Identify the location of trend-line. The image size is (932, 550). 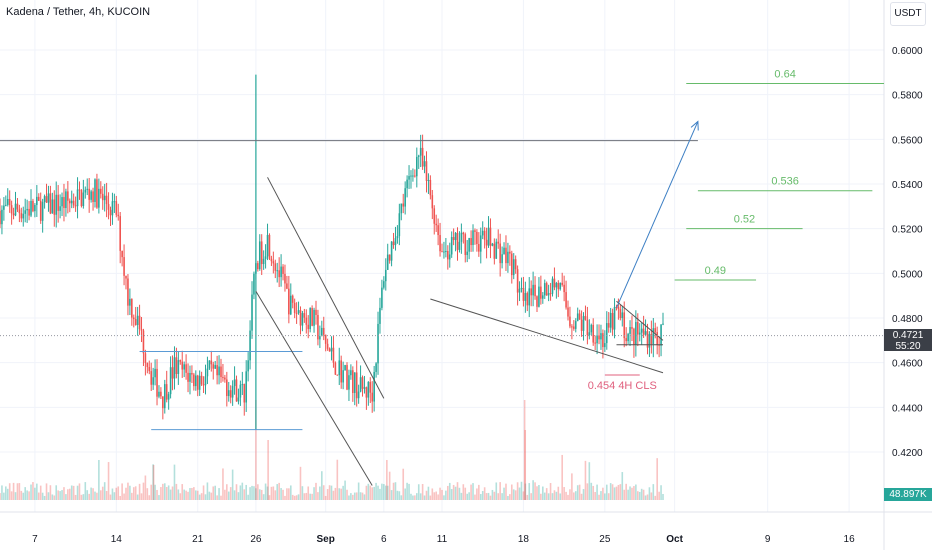
(326, 288).